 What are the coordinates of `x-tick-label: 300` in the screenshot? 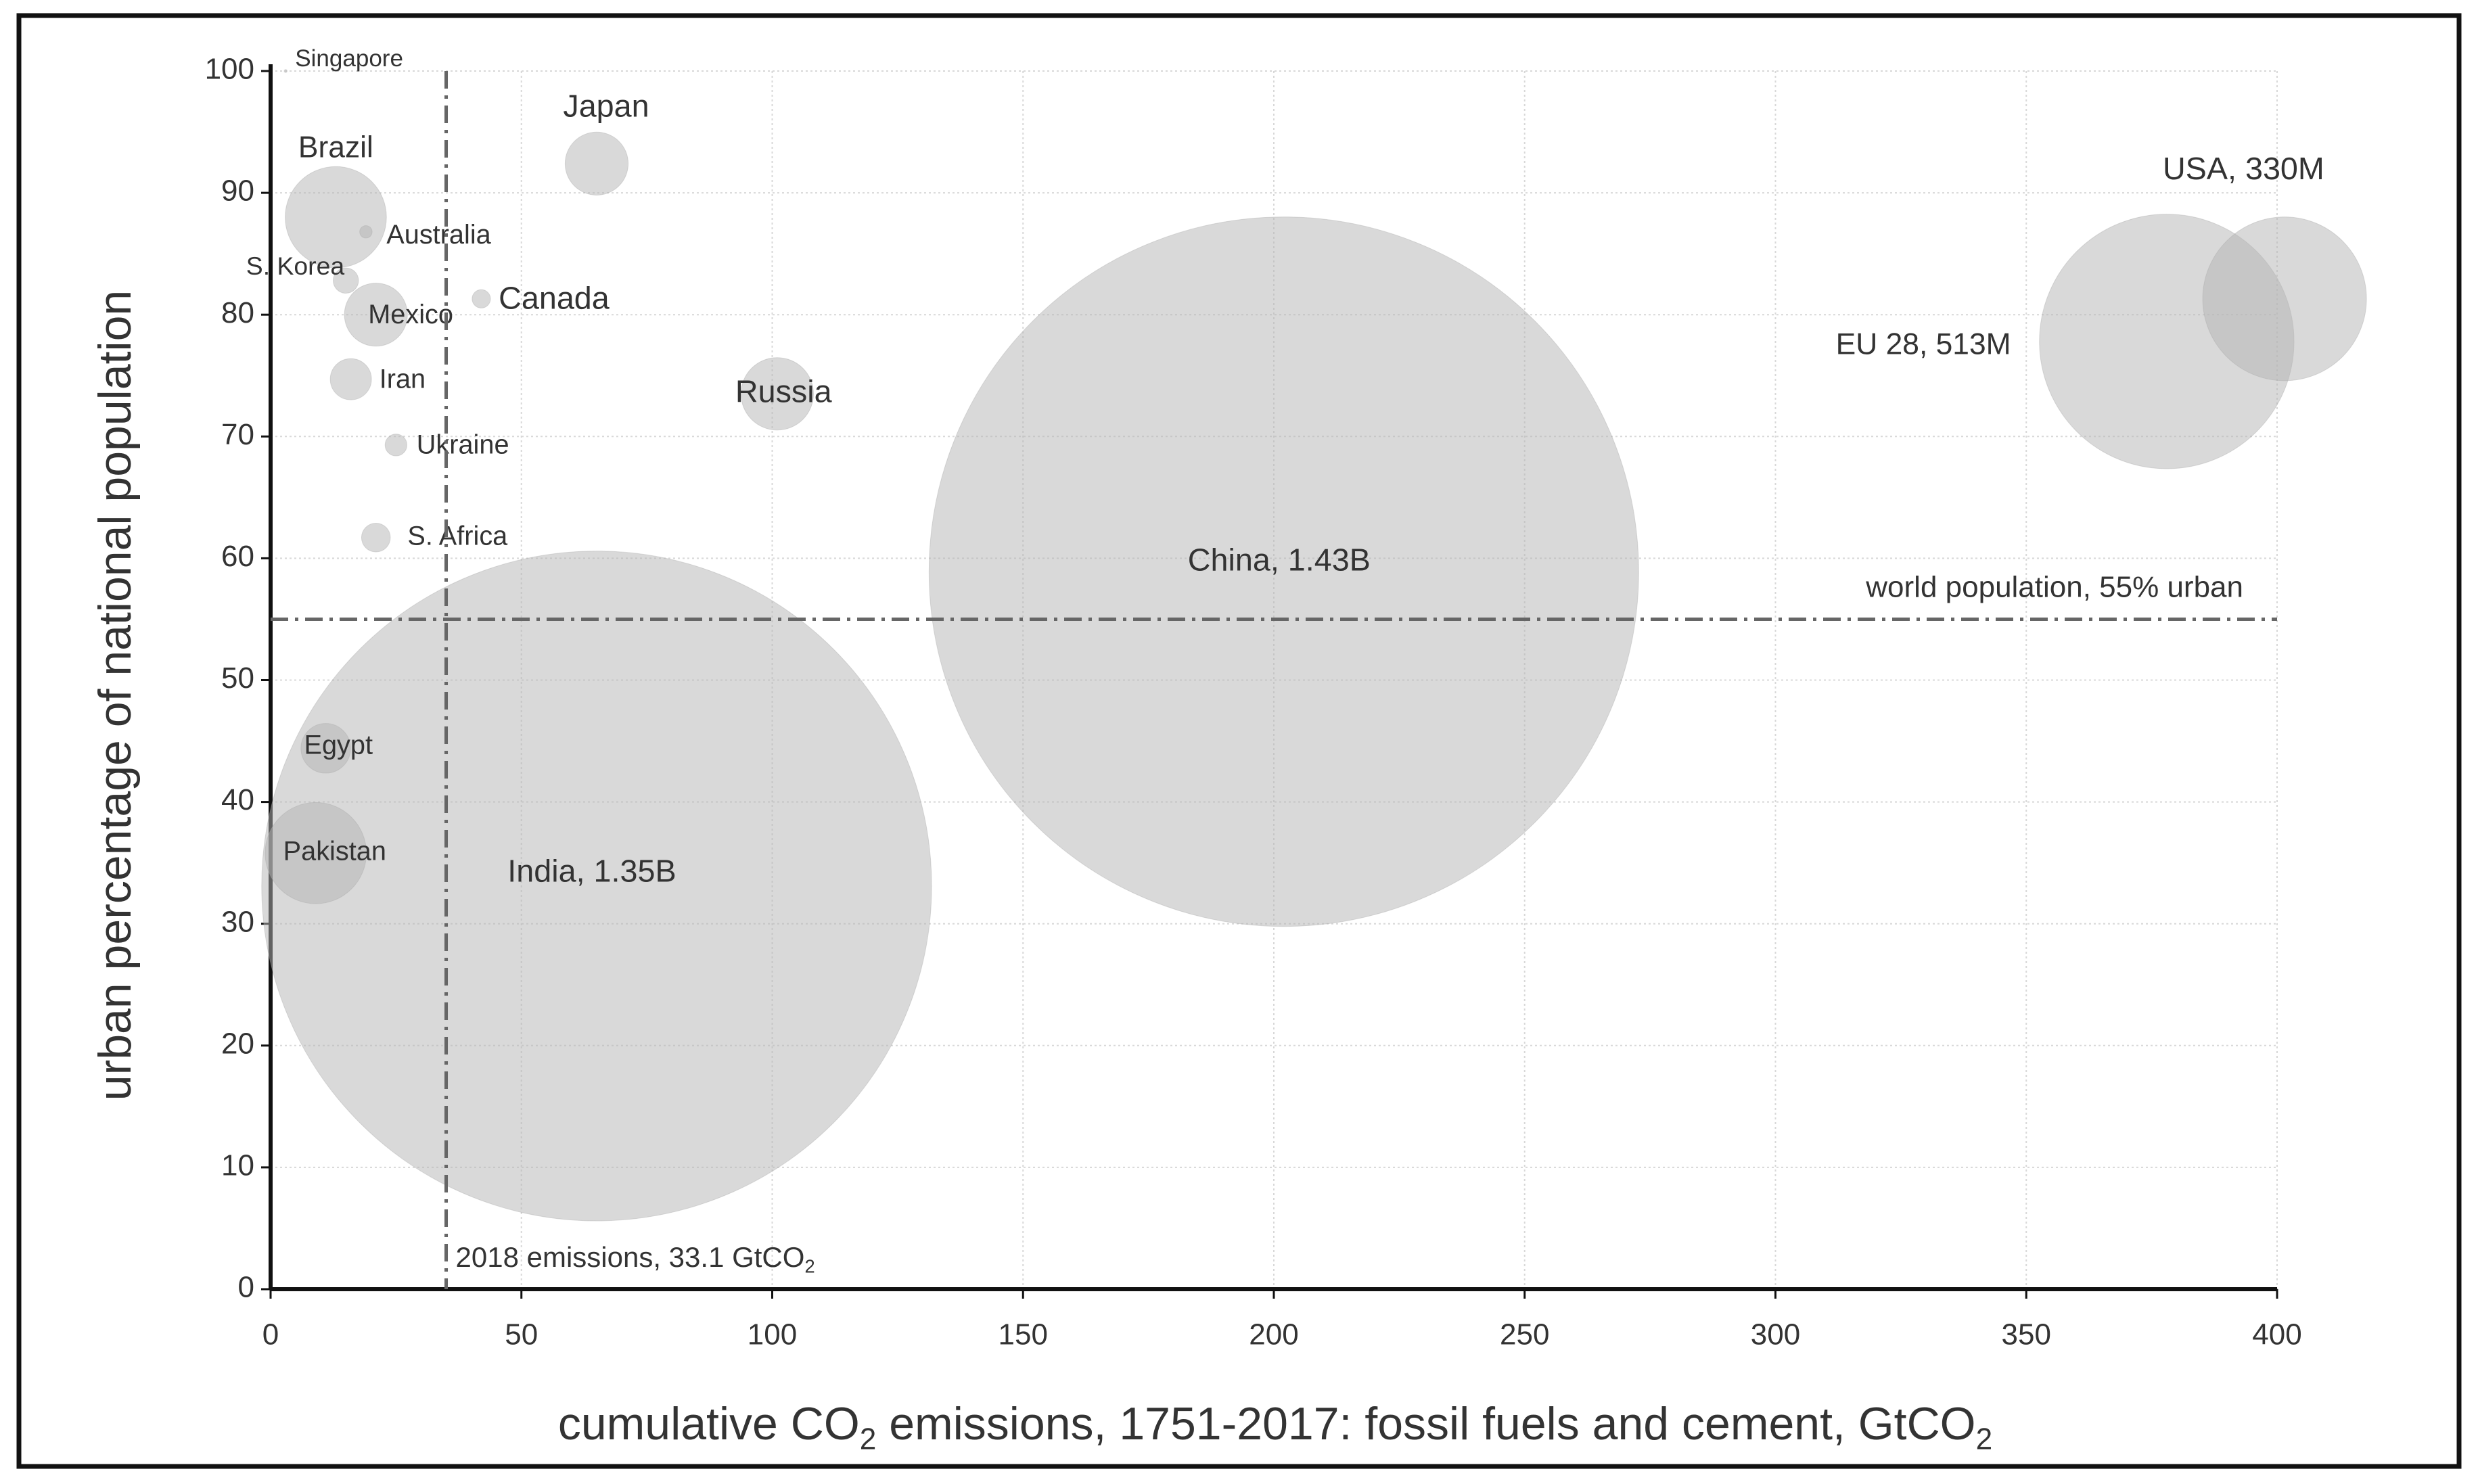 It's located at (1775, 1335).